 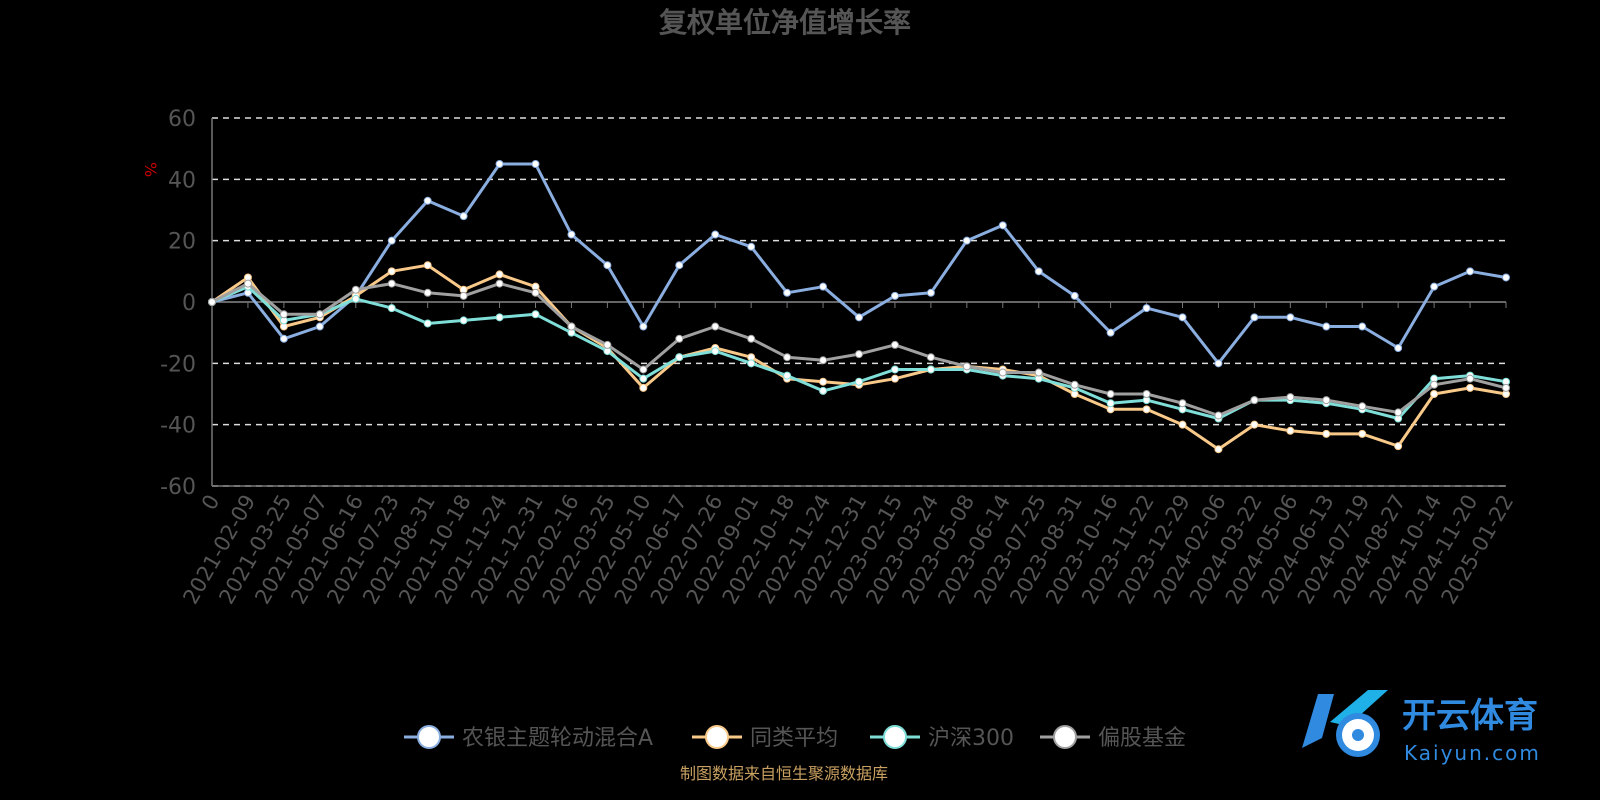 I want to click on y-tick-label: 0, so click(x=189, y=303).